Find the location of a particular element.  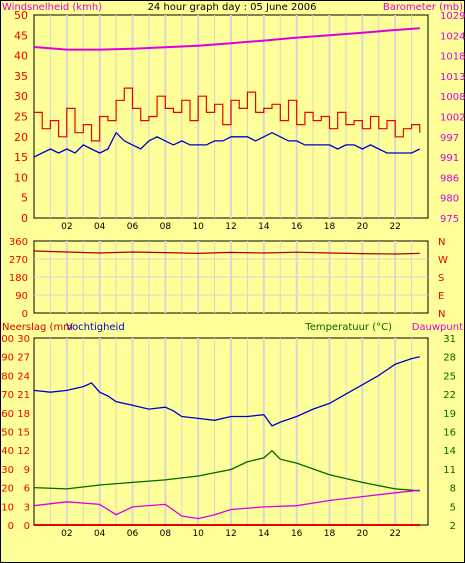

rain-tick-label: 21 is located at coordinates (23, 395).